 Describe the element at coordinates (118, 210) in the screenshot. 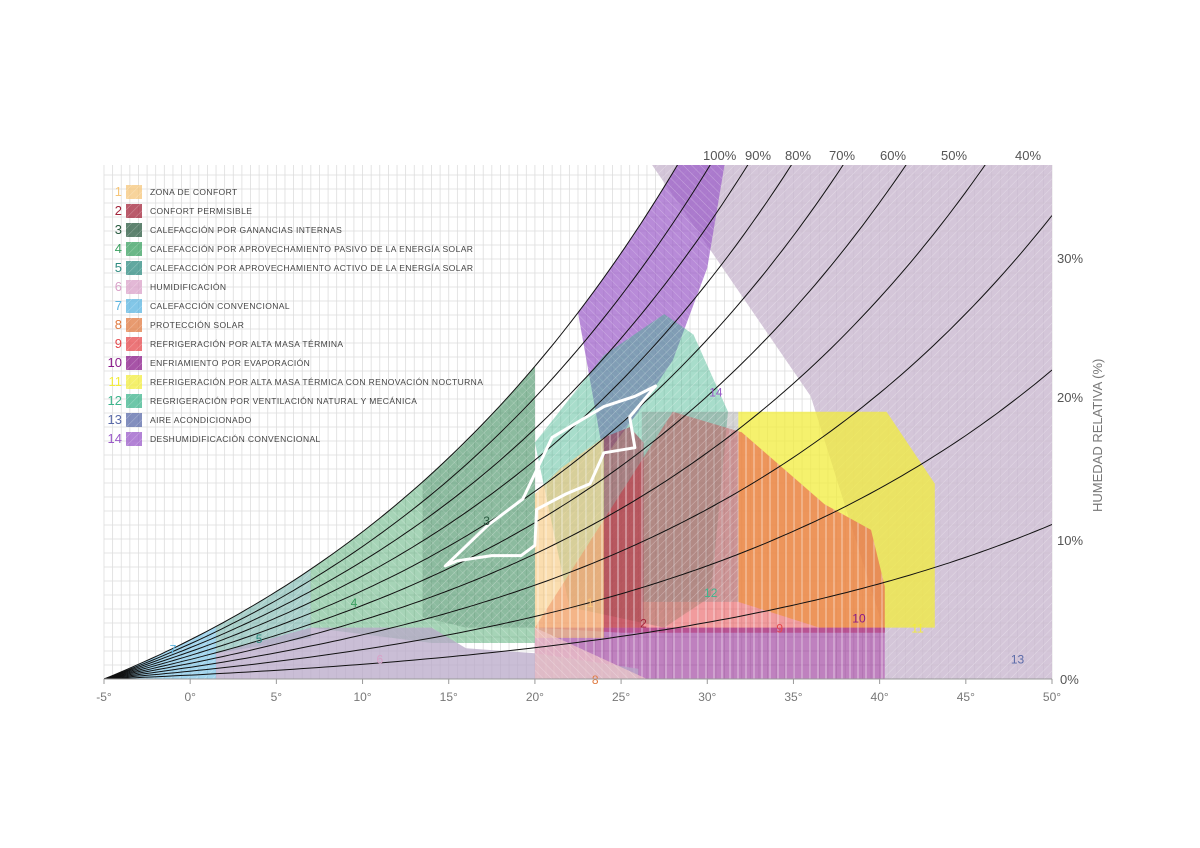

I see `legend-number: 2` at that location.